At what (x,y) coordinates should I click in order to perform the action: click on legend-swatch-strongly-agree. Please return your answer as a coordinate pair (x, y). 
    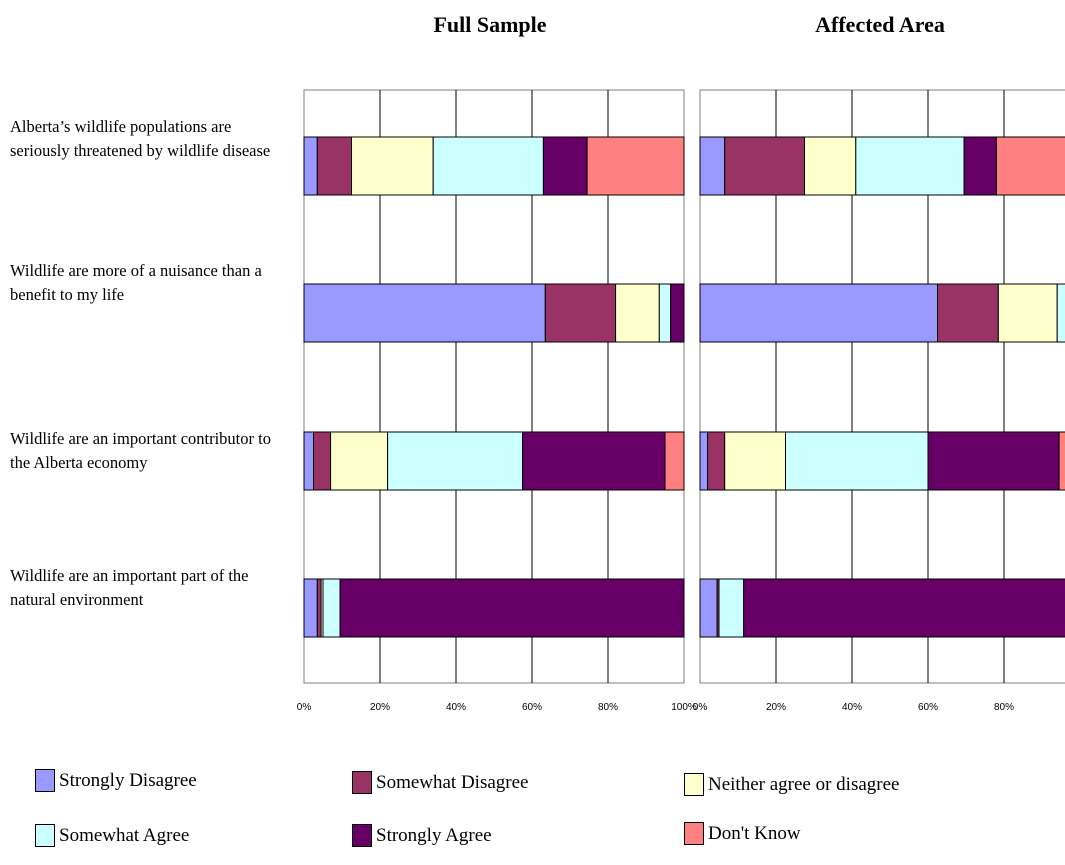
    Looking at the image, I should click on (362, 835).